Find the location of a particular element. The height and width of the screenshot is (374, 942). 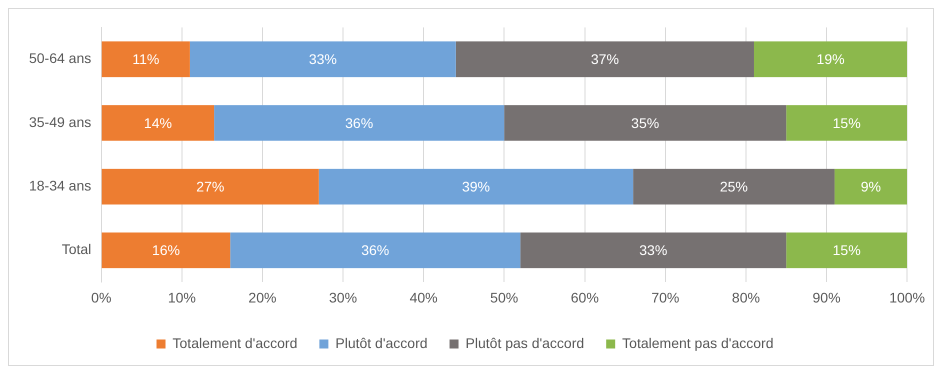

data-label: 39% is located at coordinates (476, 186).